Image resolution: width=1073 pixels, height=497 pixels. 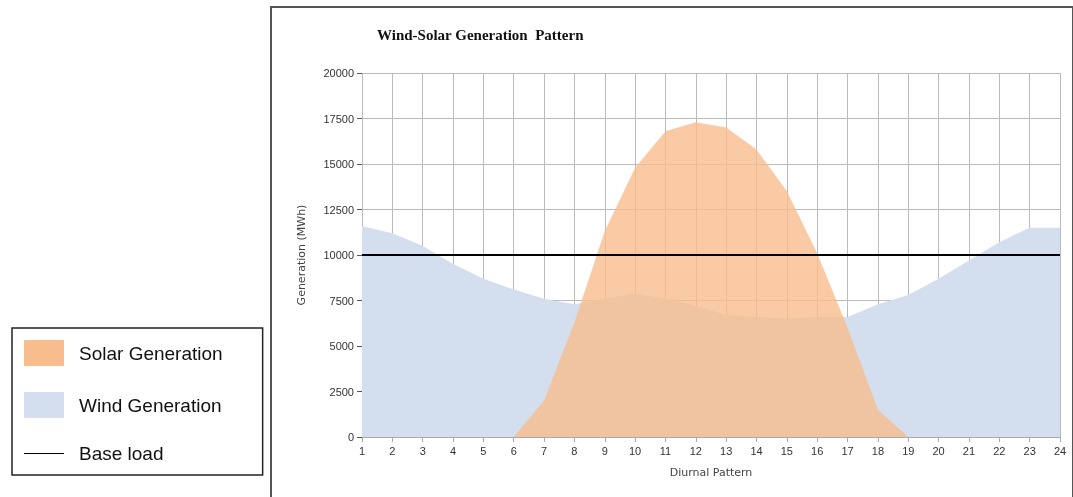 I want to click on x-tick-label: 20, so click(x=938, y=450).